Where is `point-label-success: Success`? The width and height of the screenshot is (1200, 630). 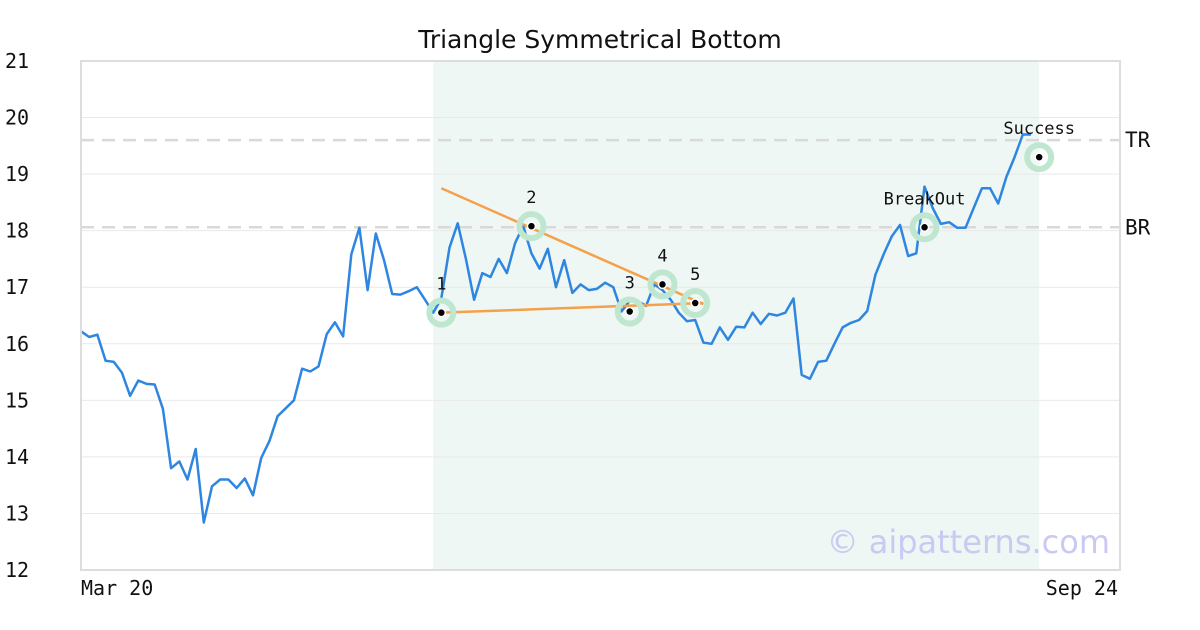 point-label-success: Success is located at coordinates (1039, 129).